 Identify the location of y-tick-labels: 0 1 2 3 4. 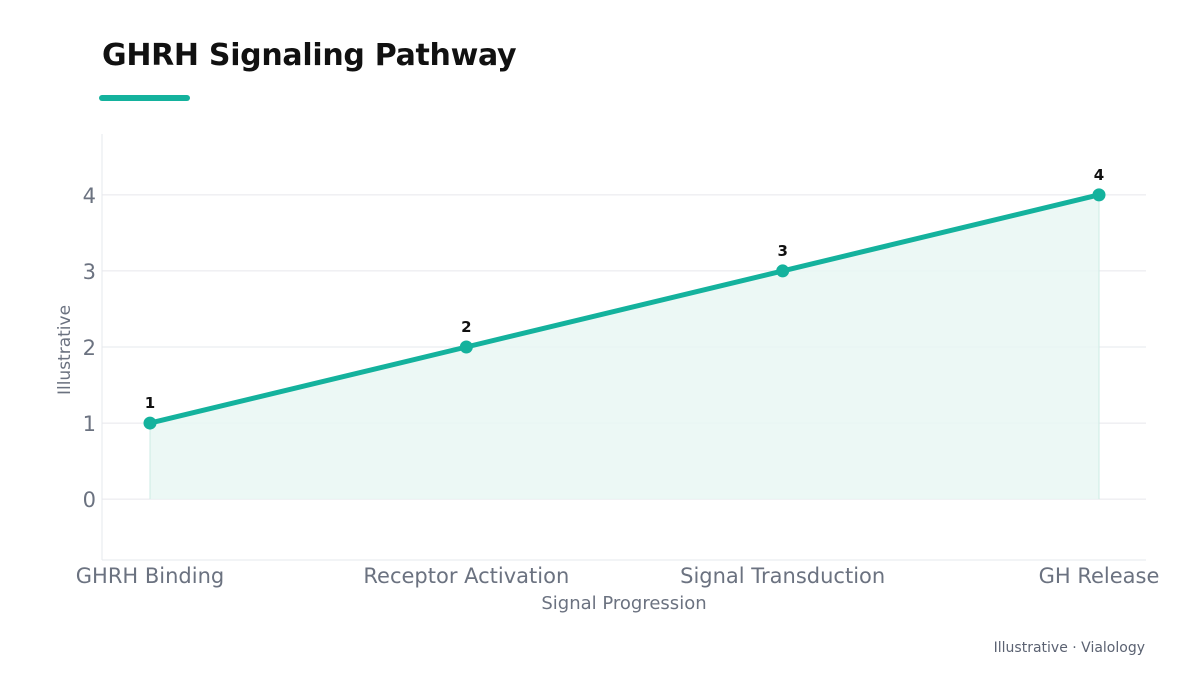
(89, 348).